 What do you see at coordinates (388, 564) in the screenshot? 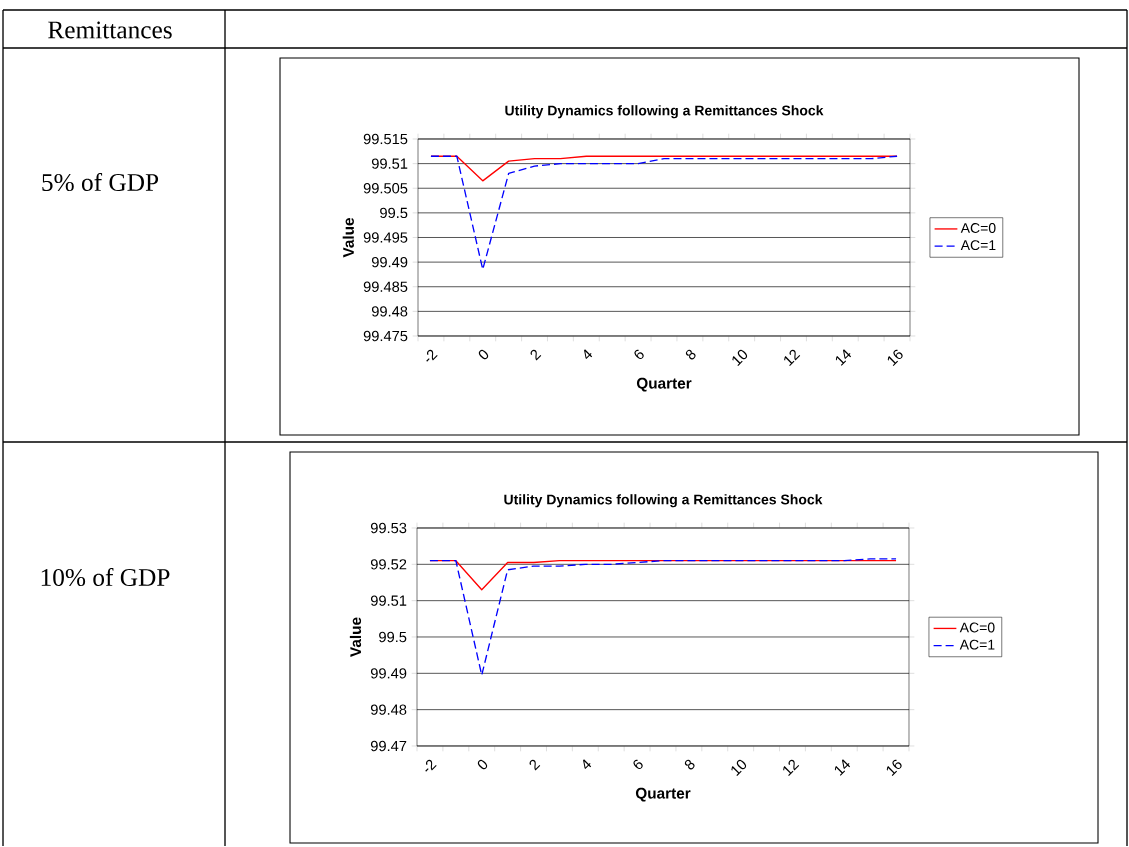
I see `y-tick-label: 99.52` at bounding box center [388, 564].